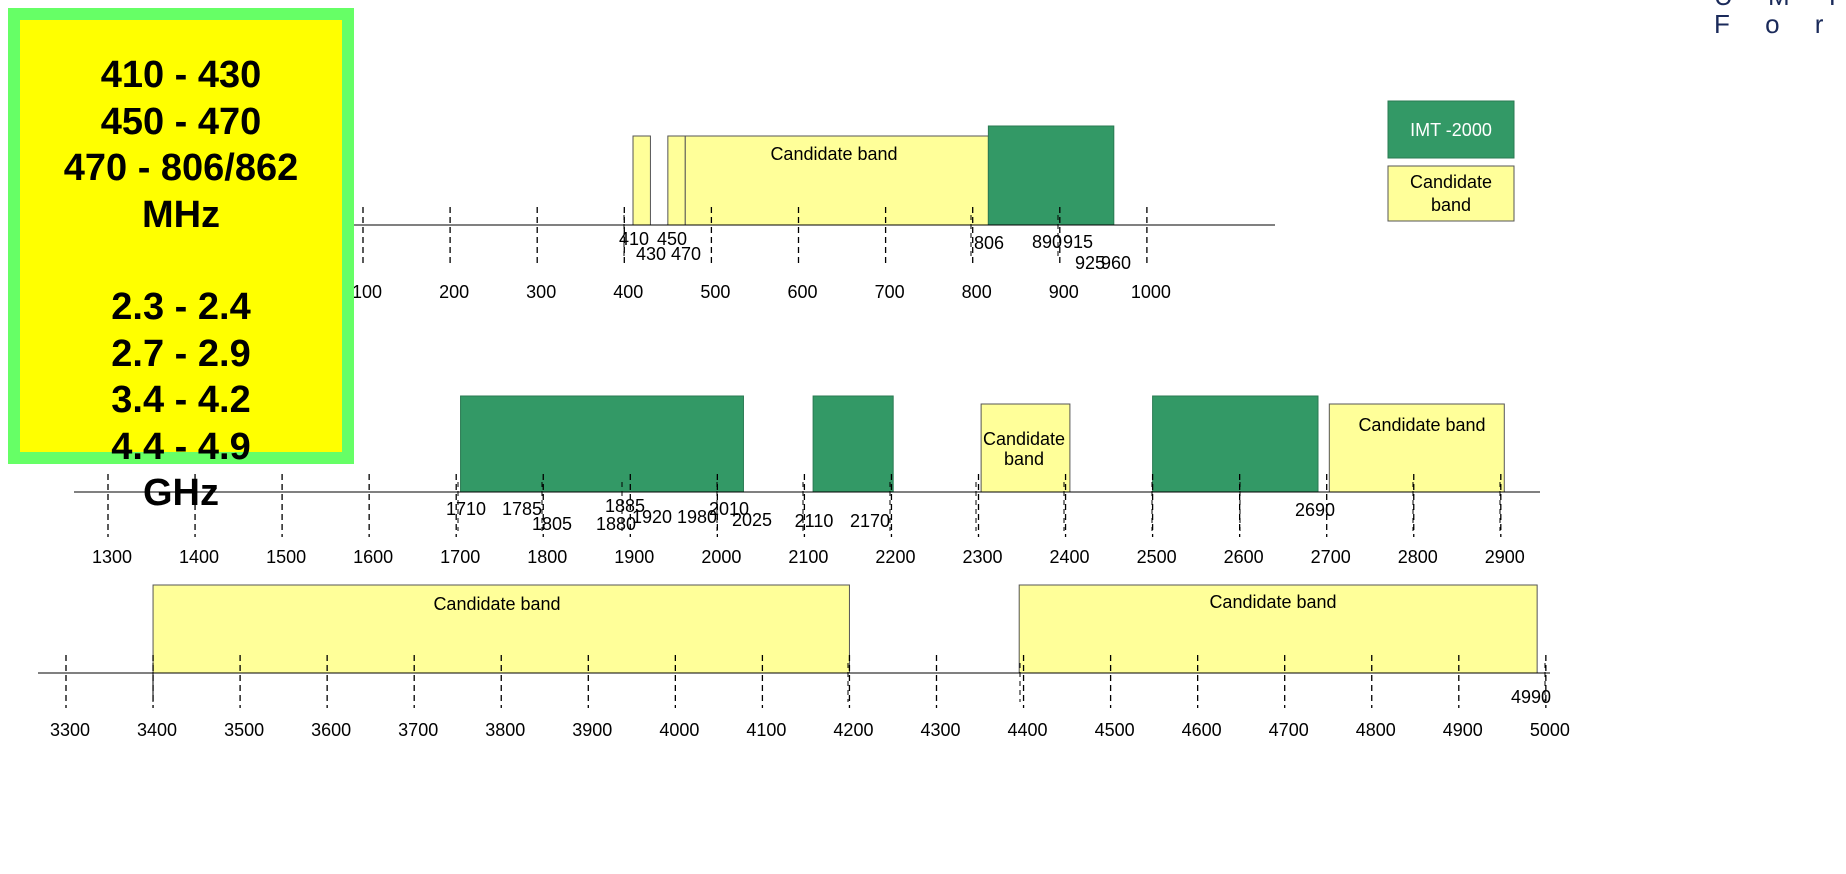 The image size is (1846, 874). I want to click on tick-label: 4300, so click(940, 730).